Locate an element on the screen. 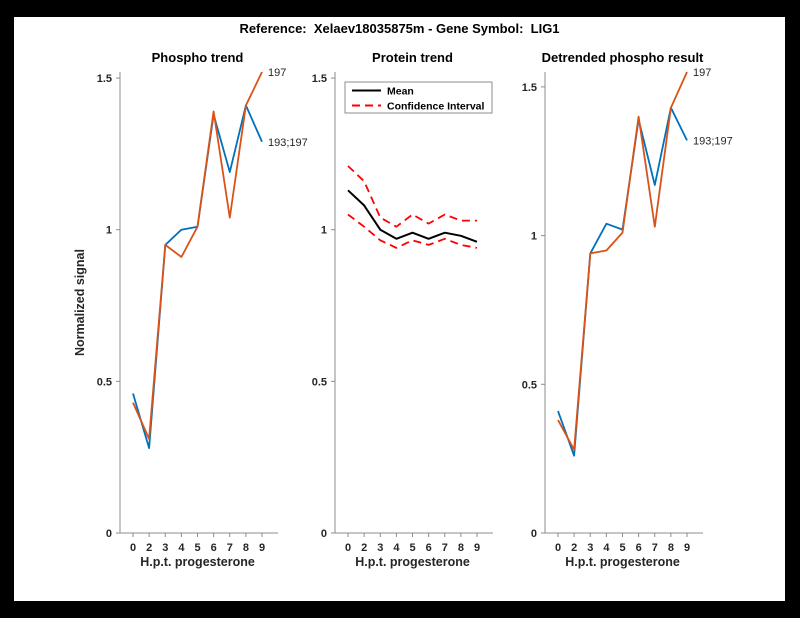 This screenshot has height=618, width=800. protein-trend-series-mean is located at coordinates (412, 216).